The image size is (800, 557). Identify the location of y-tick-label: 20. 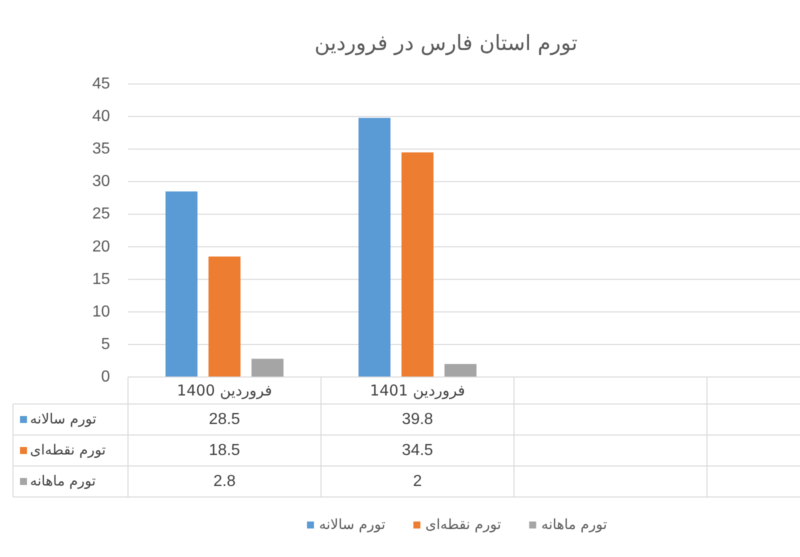
(101, 247).